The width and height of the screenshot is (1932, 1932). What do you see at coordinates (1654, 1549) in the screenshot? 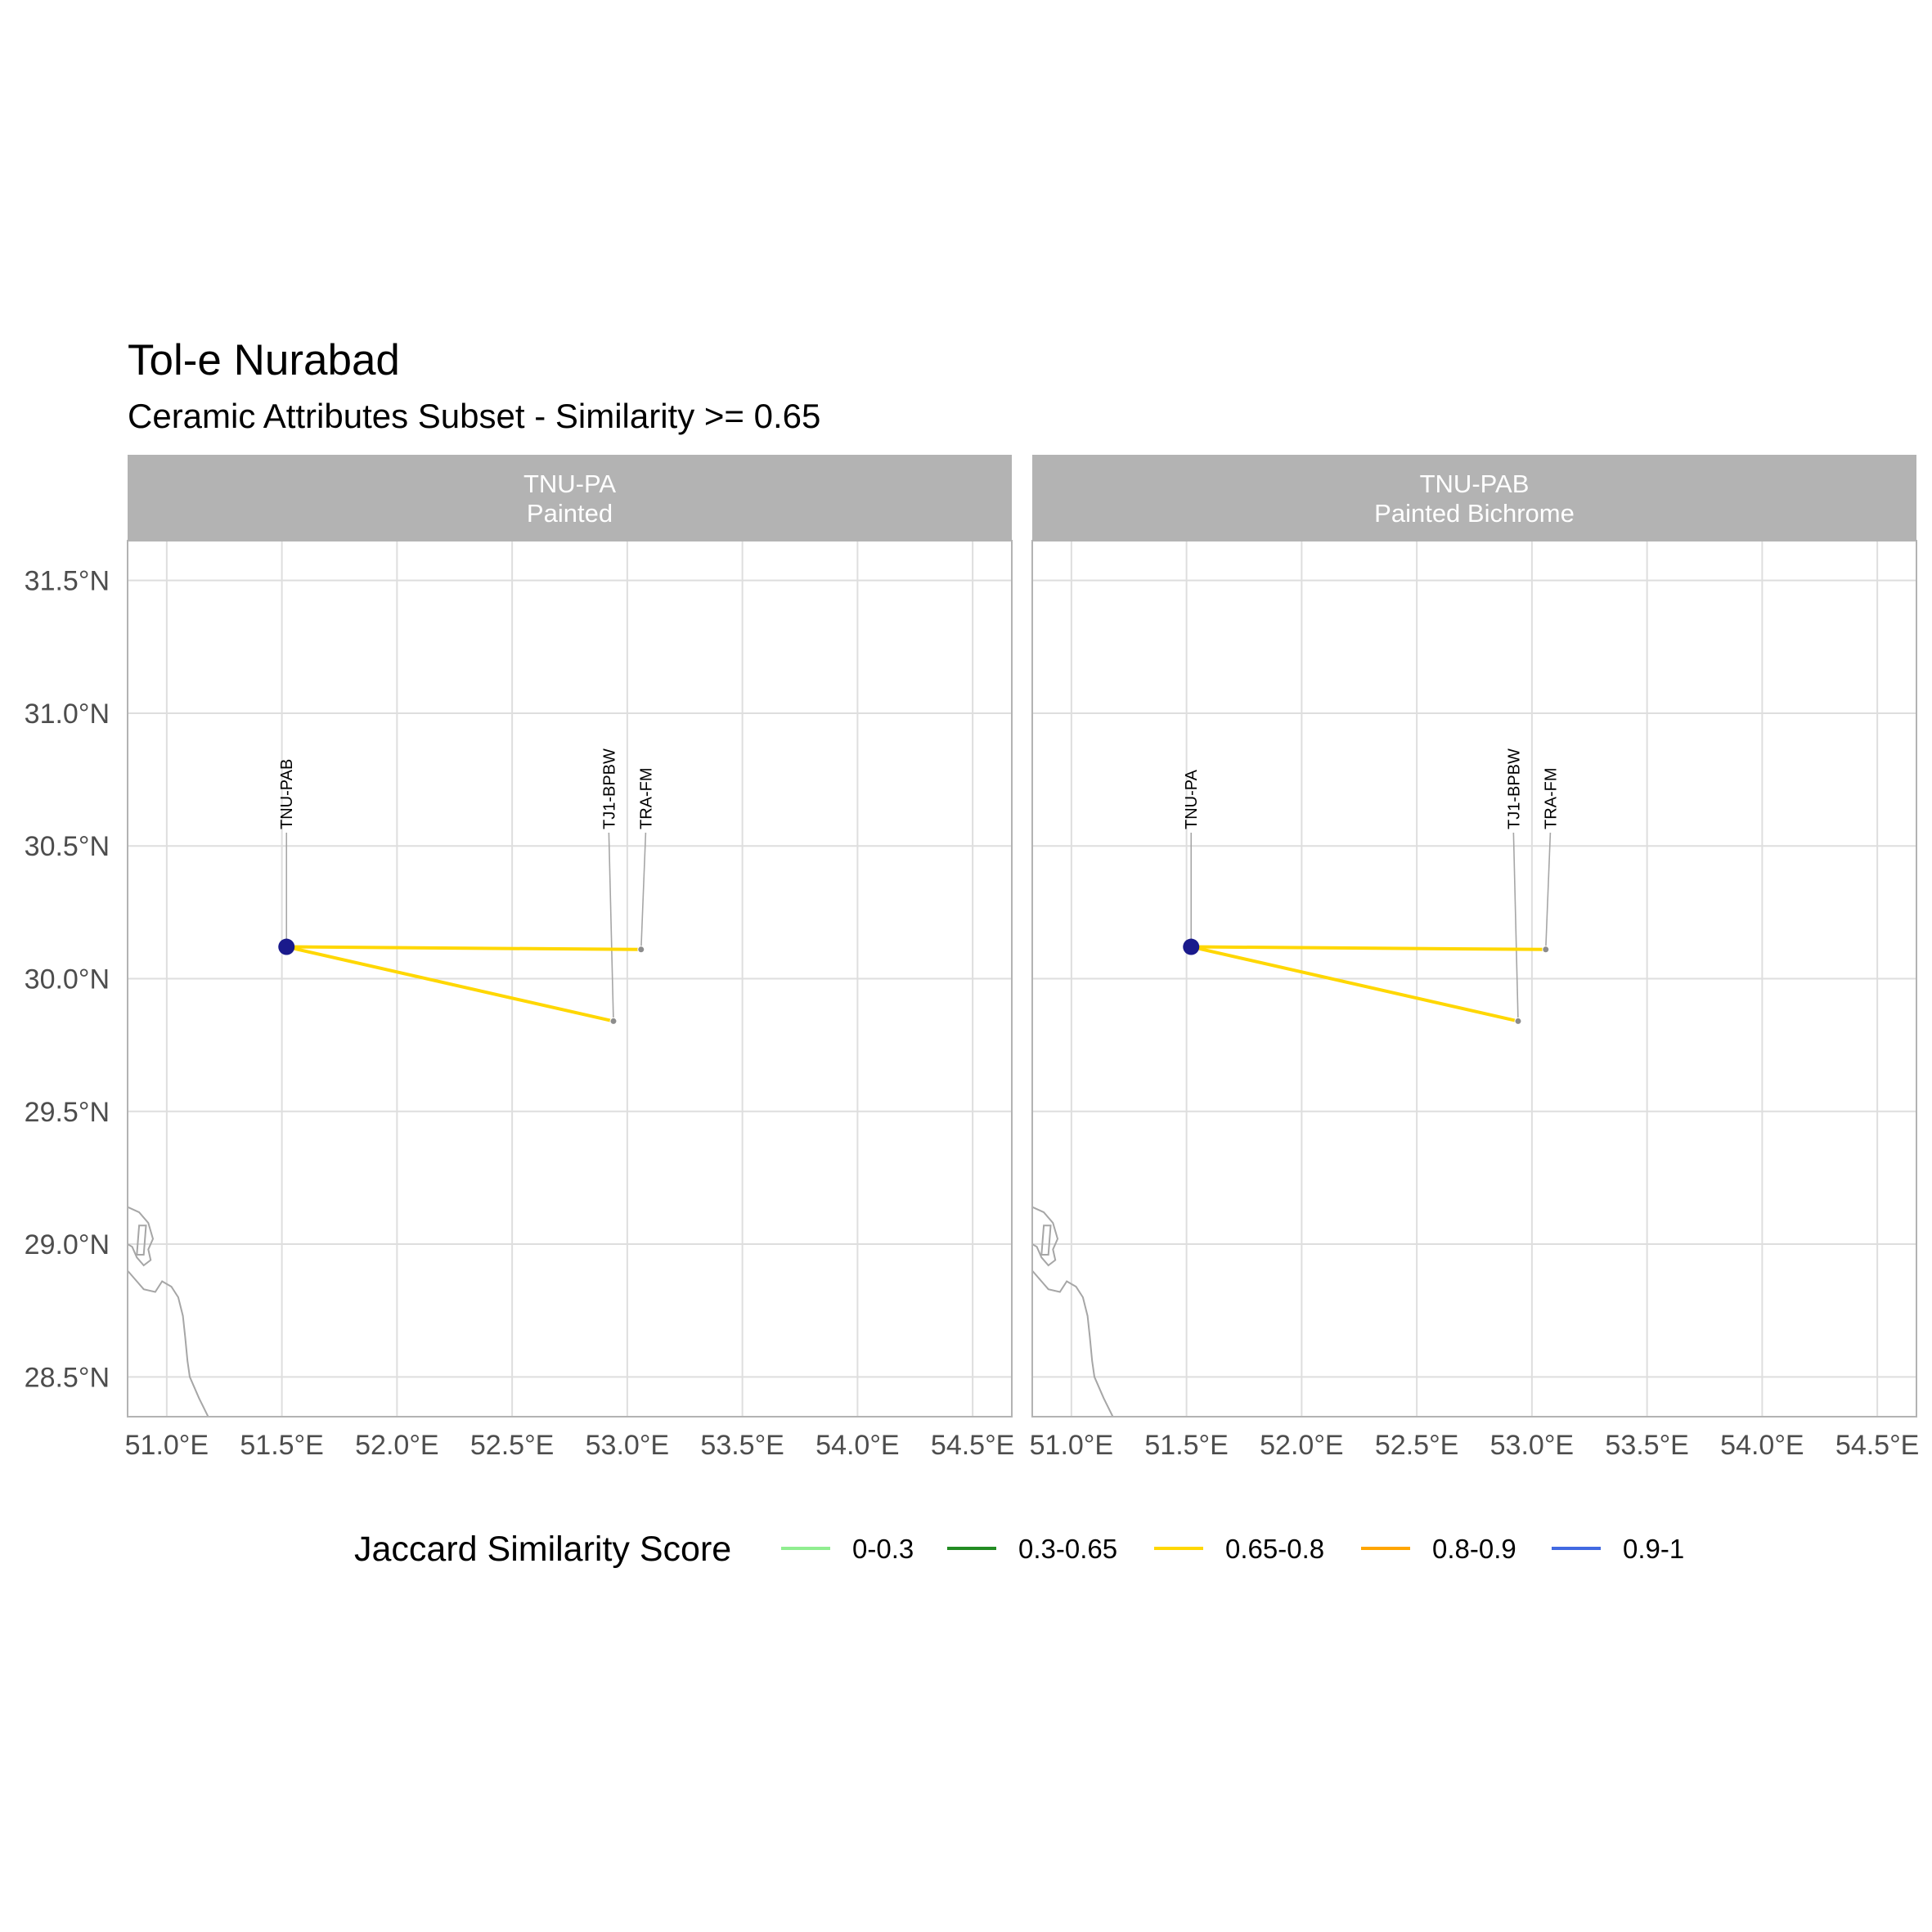
I see `legend-label-0.9-1: 0.9-1` at bounding box center [1654, 1549].